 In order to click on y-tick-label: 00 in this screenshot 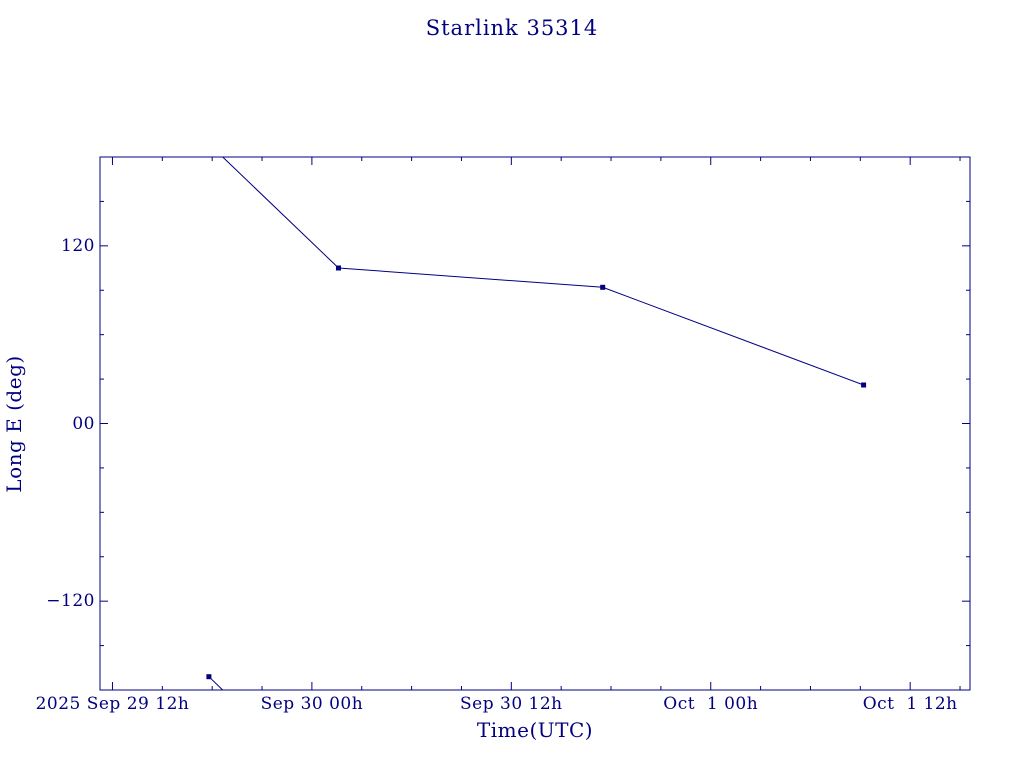, I will do `click(83, 423)`.